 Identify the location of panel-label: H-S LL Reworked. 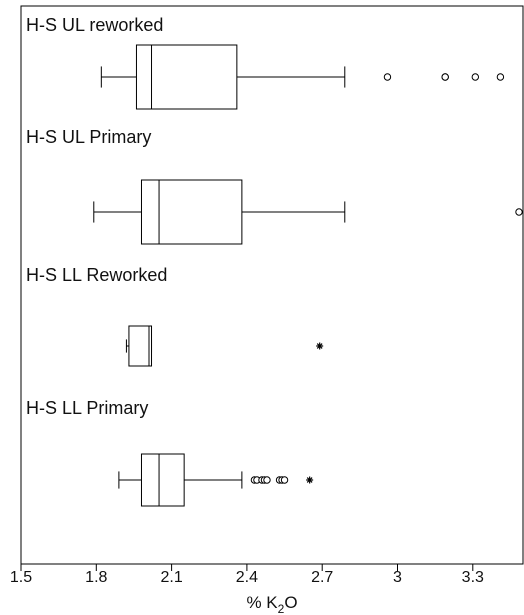
(96, 275).